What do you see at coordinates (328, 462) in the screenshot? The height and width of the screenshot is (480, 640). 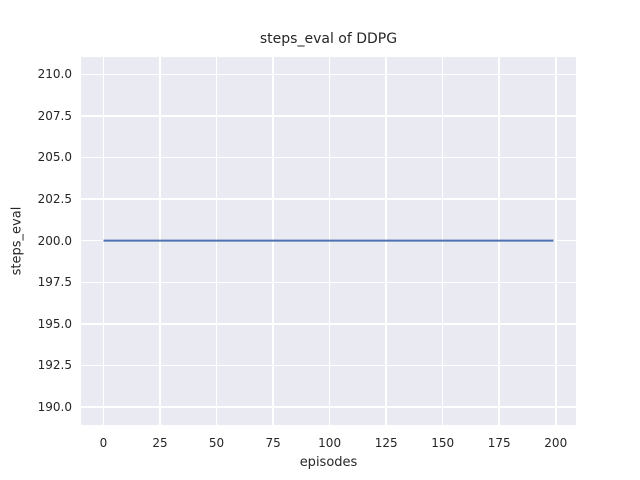 I see `x-axis-label: episodes` at bounding box center [328, 462].